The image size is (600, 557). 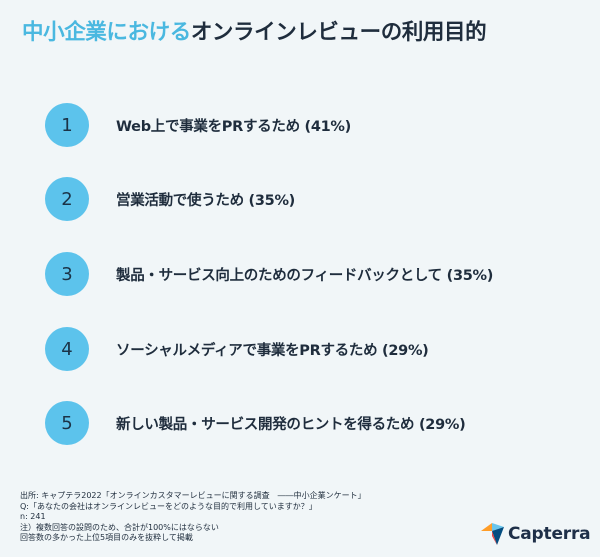 What do you see at coordinates (206, 200) in the screenshot?
I see `item-label: 営業活動で使うため (35%)` at bounding box center [206, 200].